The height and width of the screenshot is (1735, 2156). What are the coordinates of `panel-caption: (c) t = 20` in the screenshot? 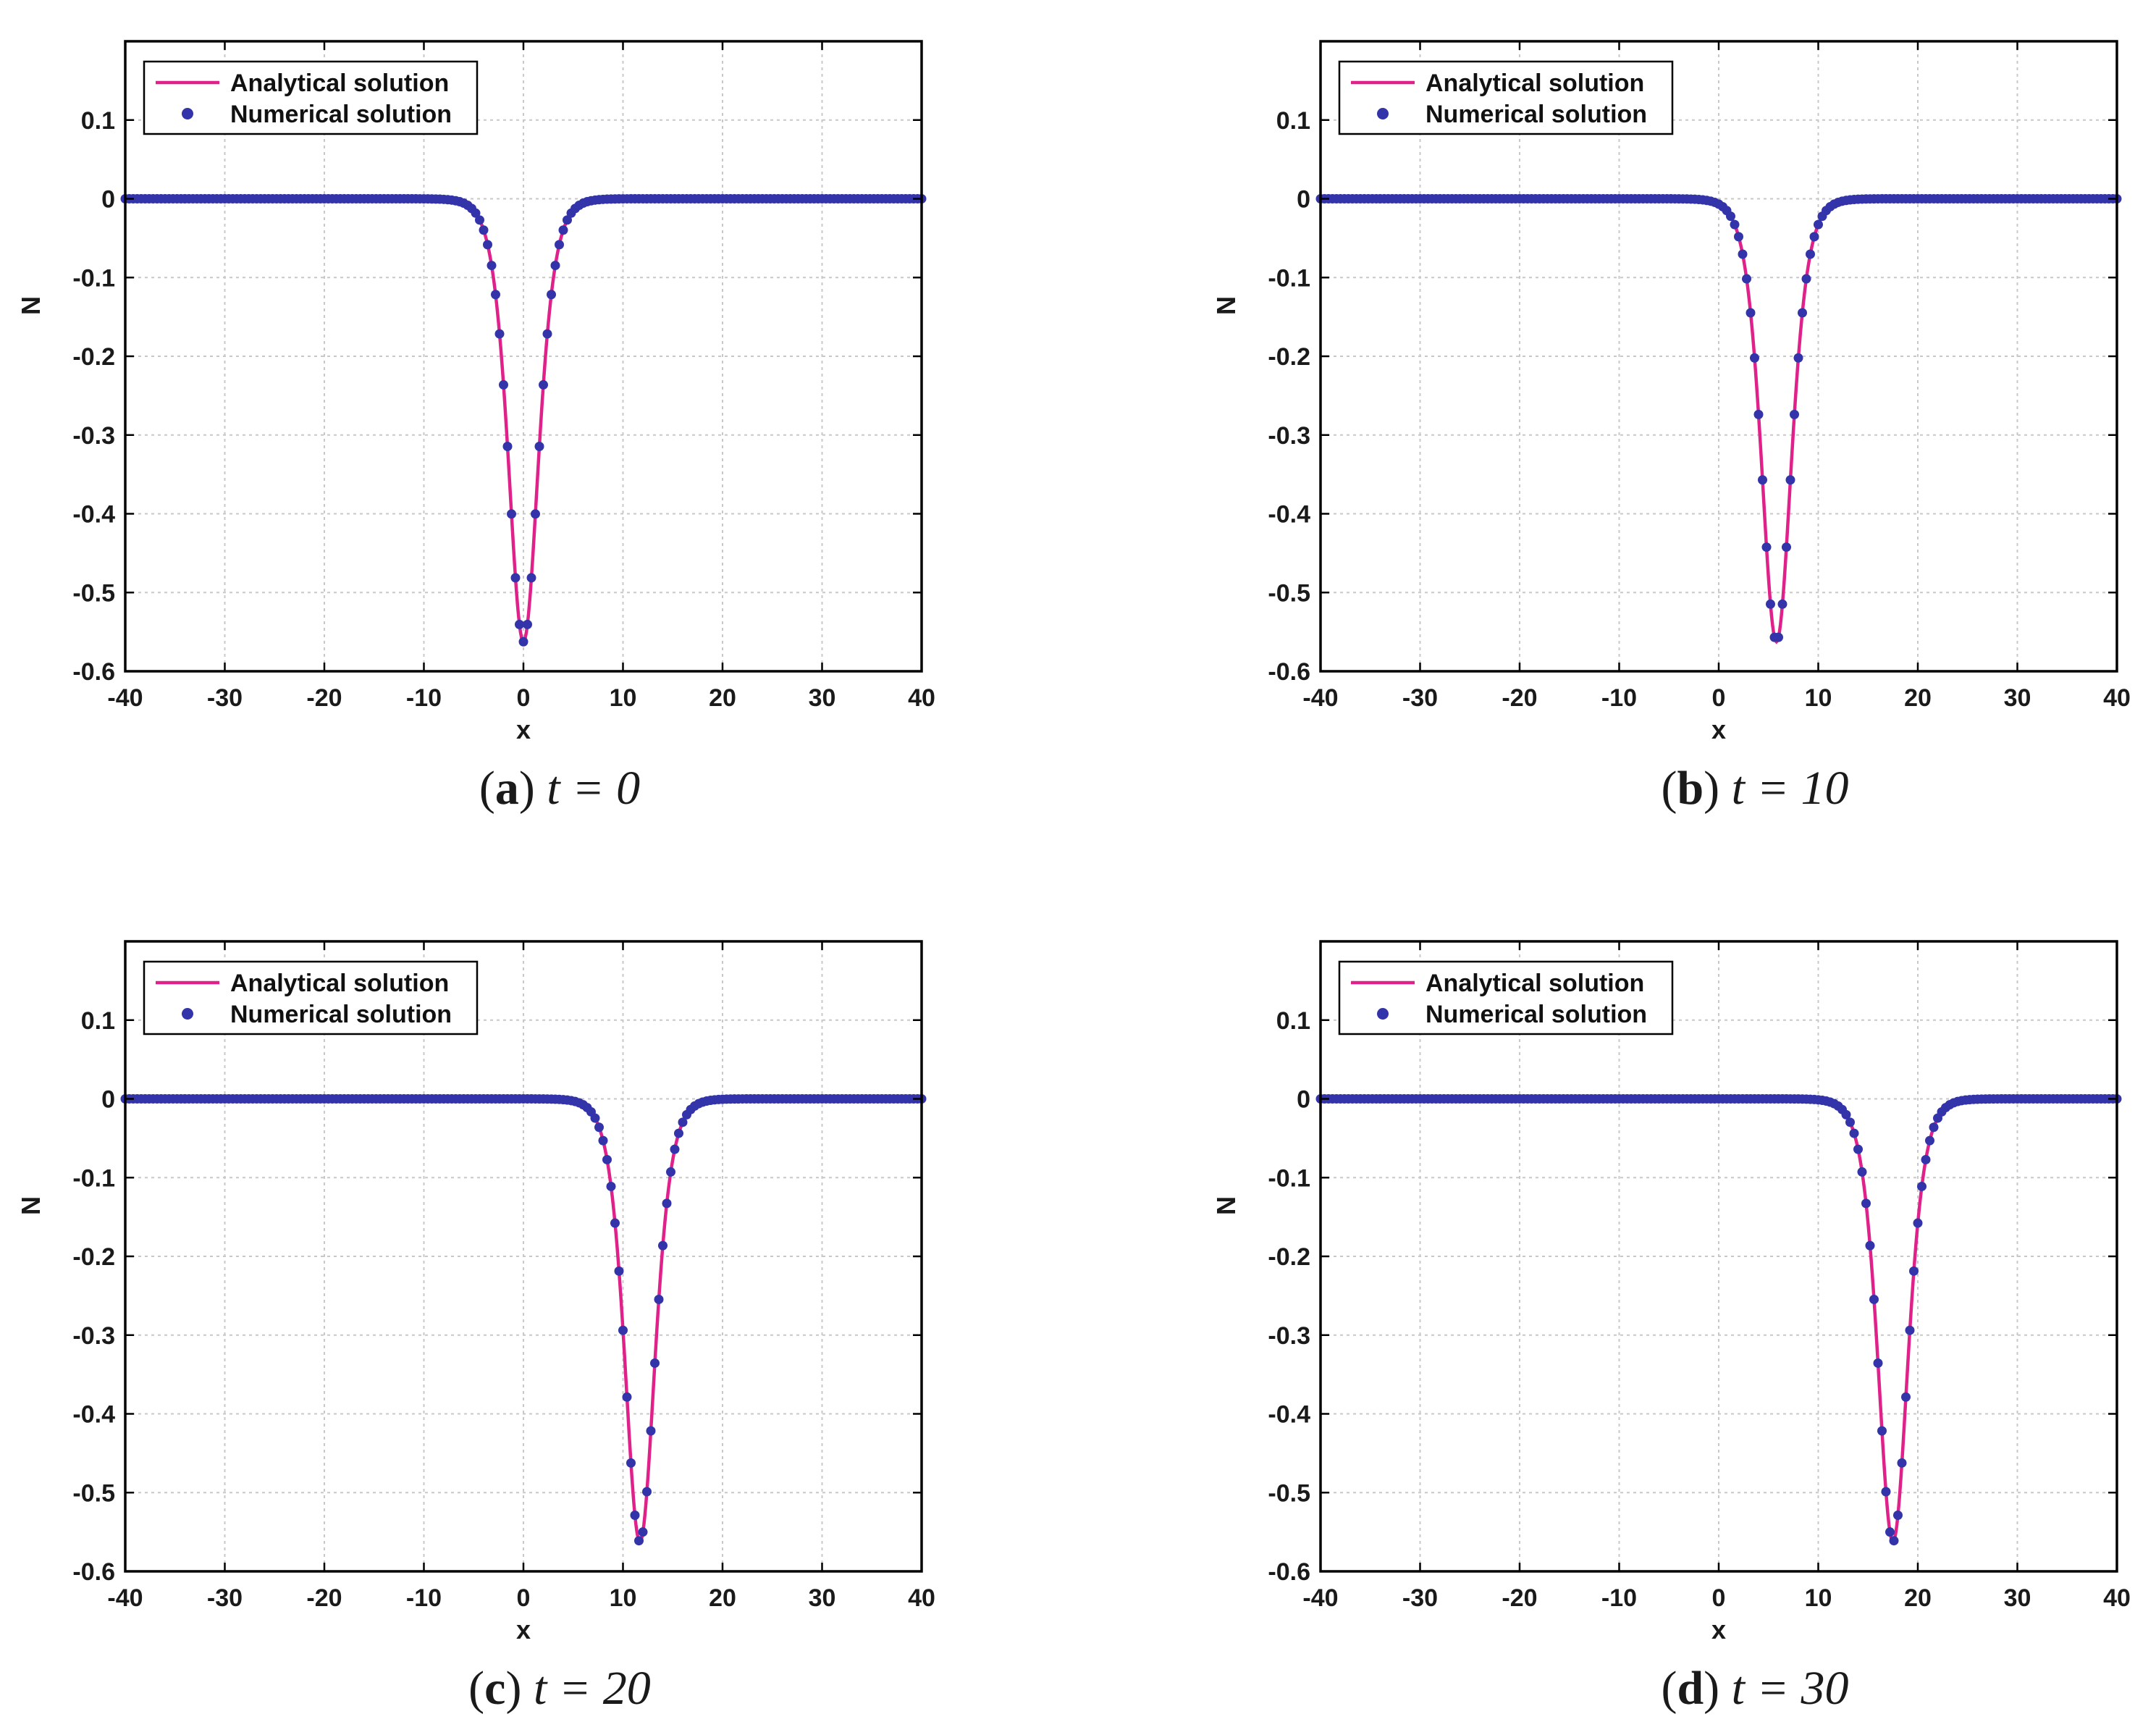 It's located at (559, 1688).